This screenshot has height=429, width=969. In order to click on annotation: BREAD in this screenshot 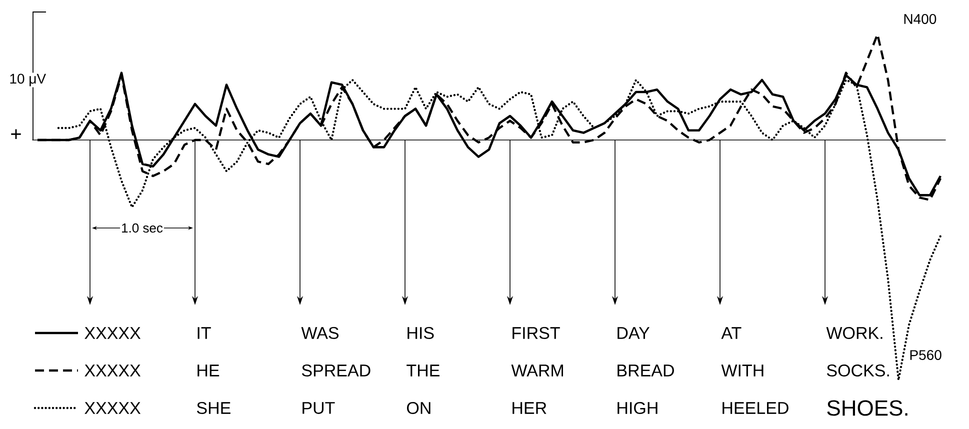, I will do `click(646, 370)`.